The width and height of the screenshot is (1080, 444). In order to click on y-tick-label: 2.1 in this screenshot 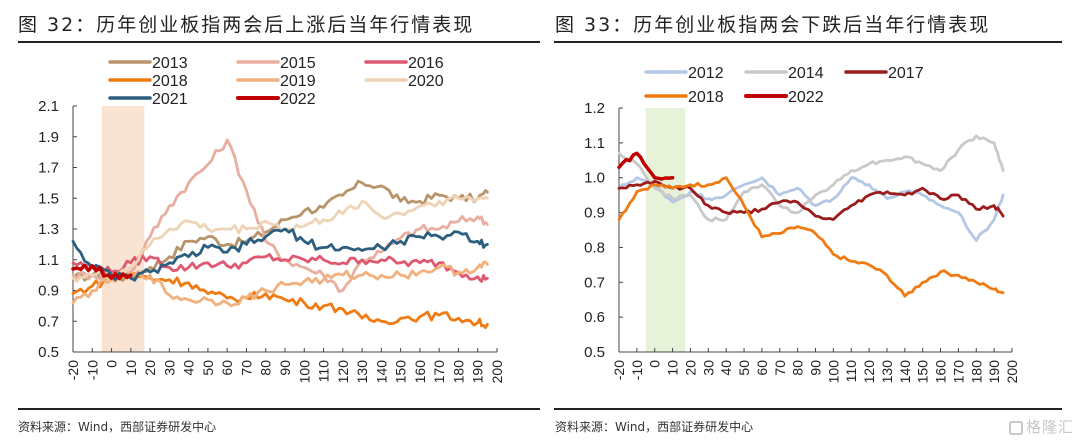, I will do `click(48, 106)`.